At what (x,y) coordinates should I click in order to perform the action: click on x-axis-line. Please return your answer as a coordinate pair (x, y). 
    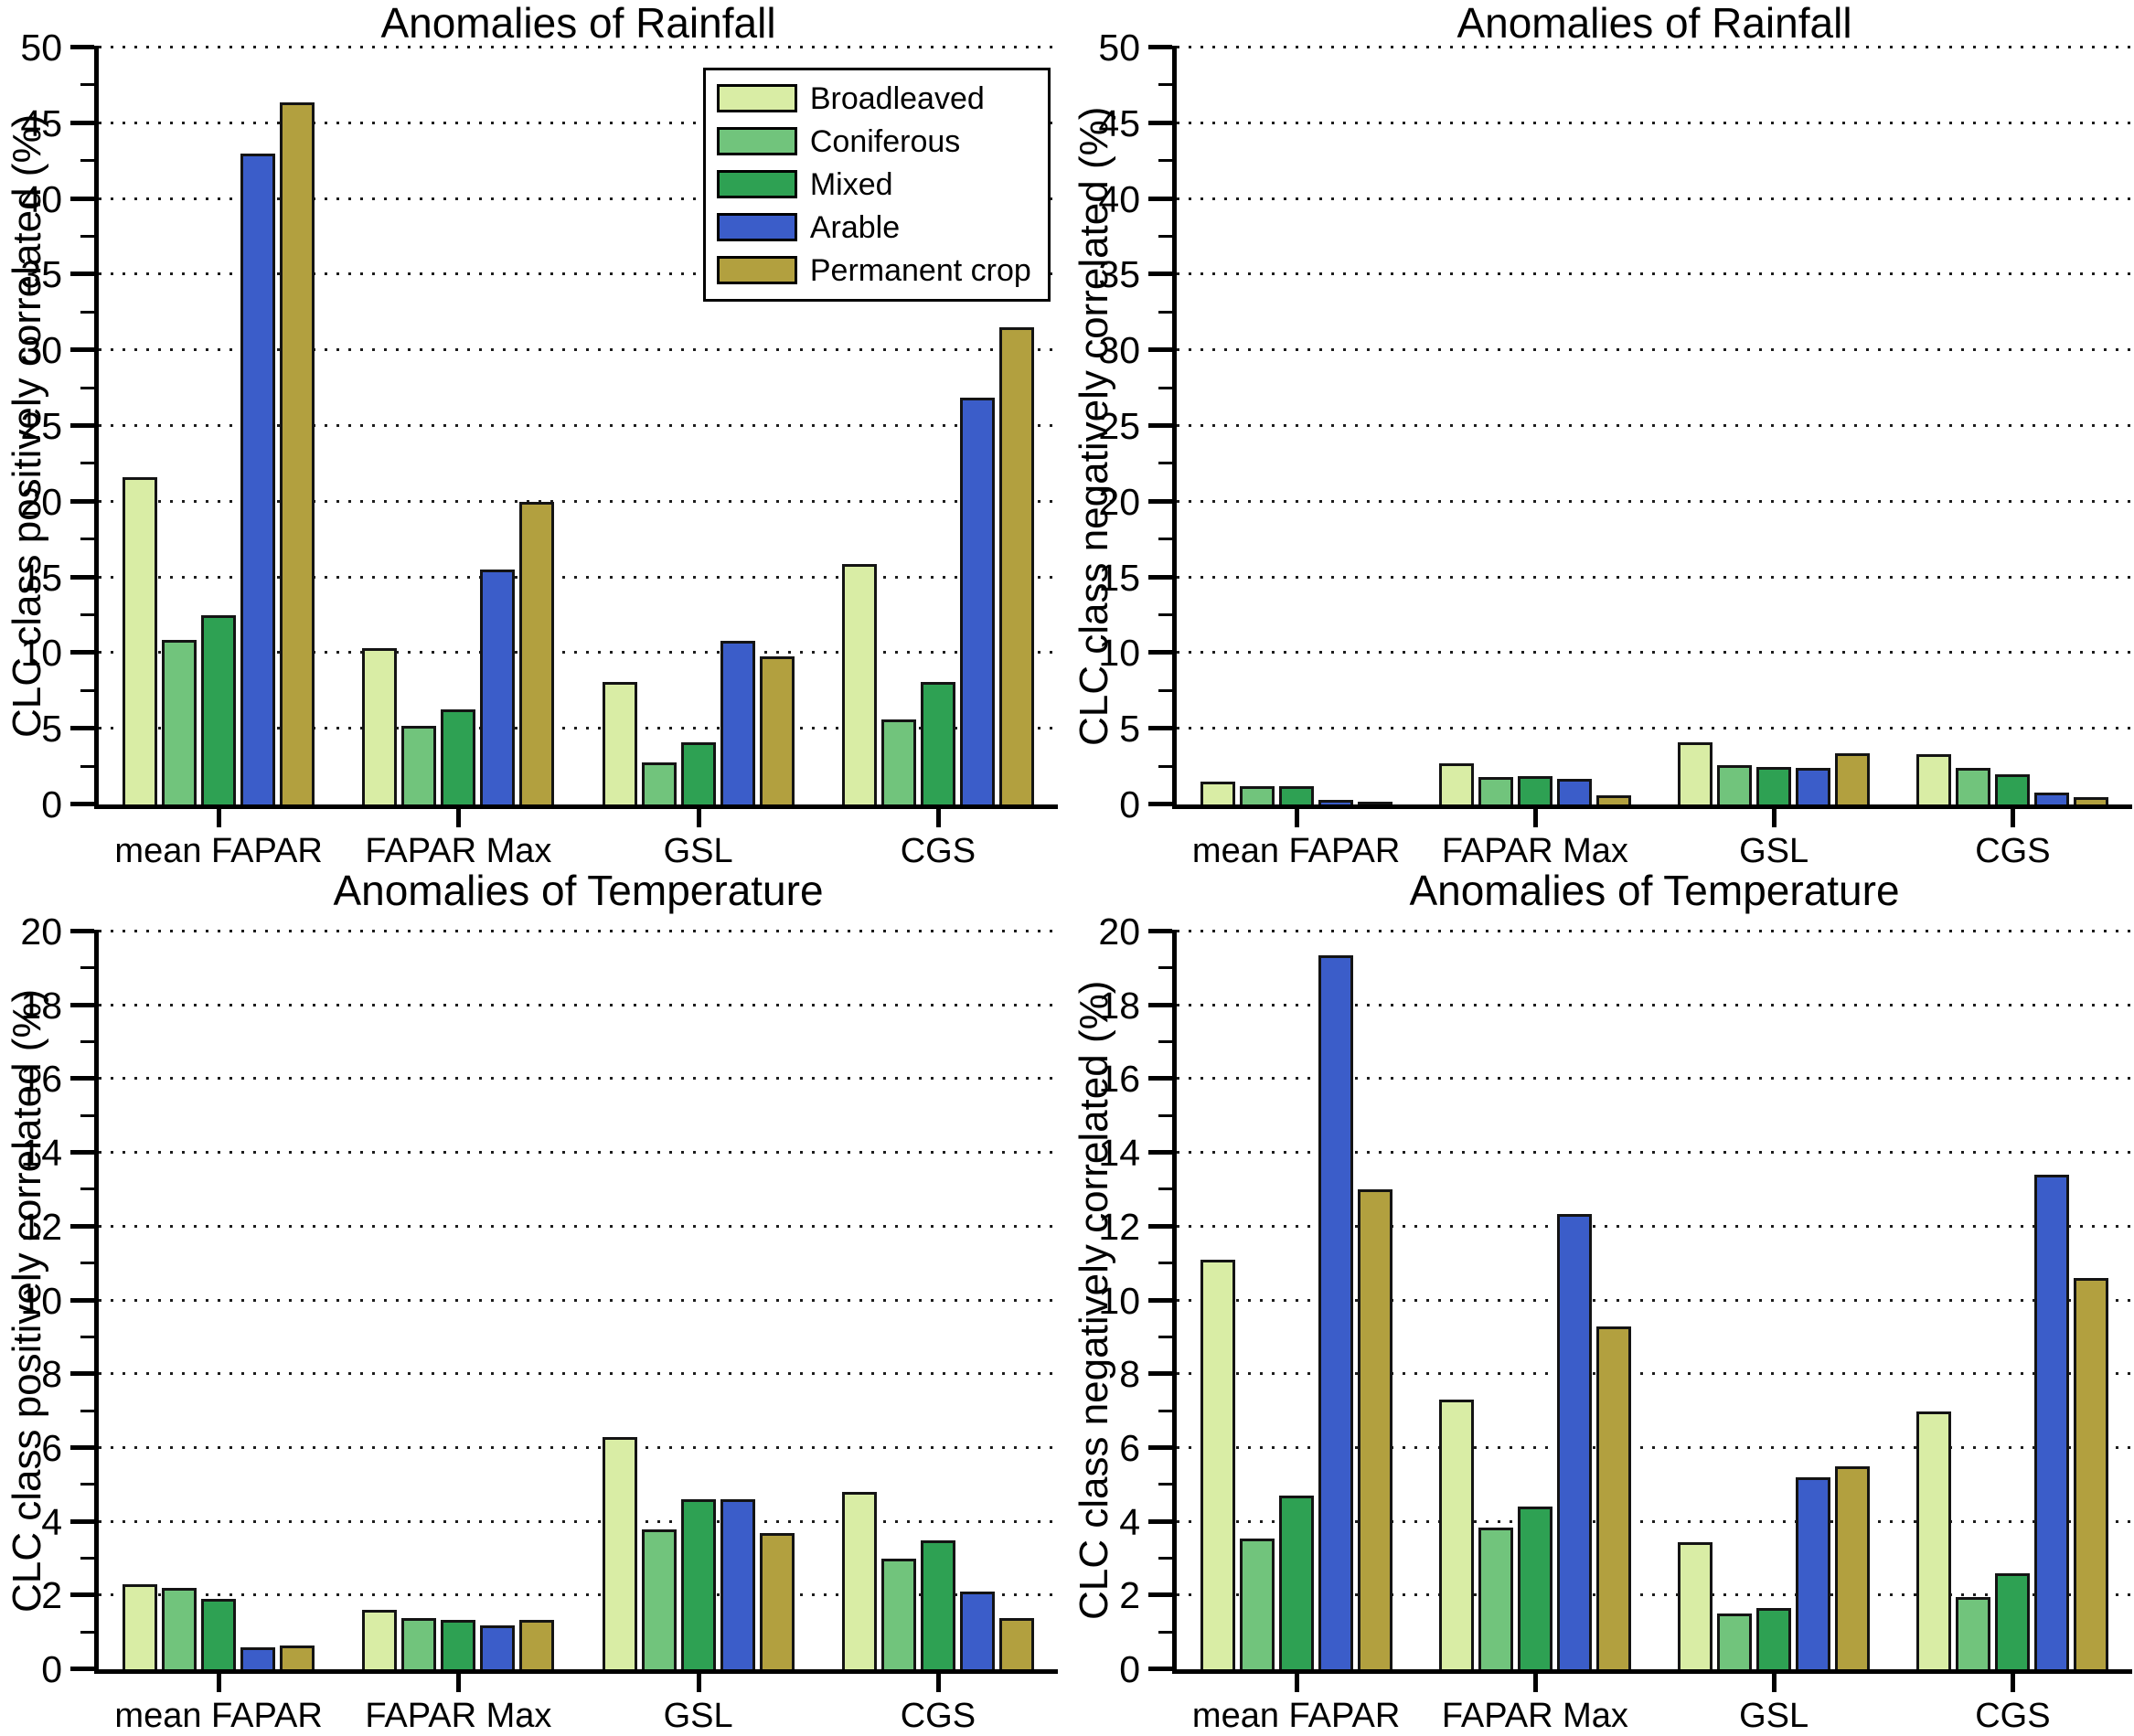
    Looking at the image, I should click on (576, 806).